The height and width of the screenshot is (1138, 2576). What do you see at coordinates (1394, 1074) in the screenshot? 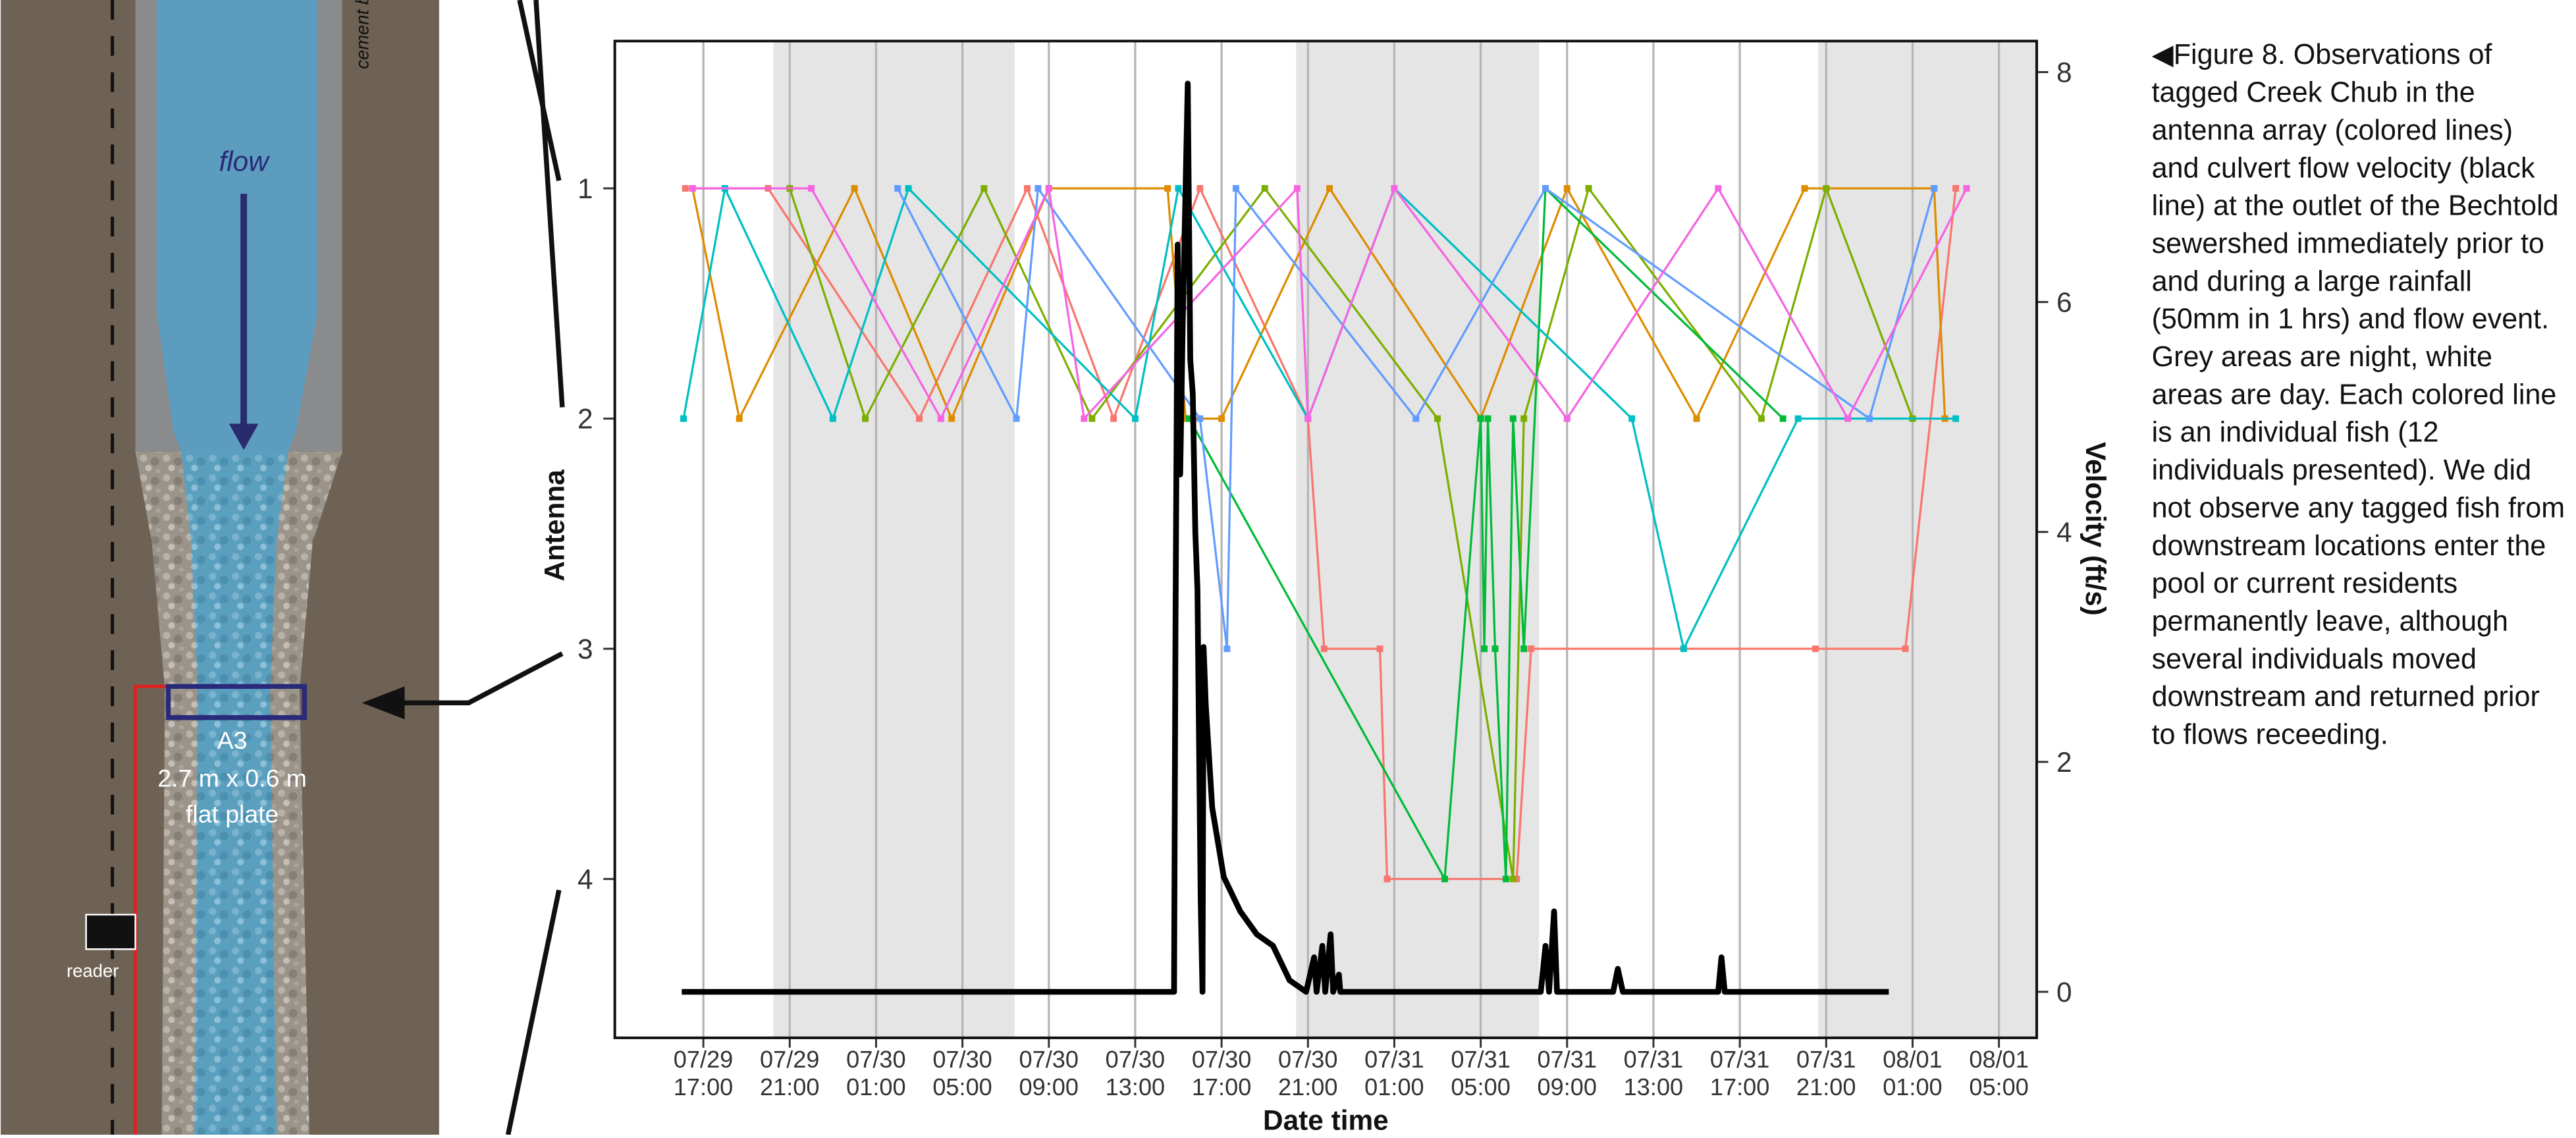
I see `x-tick-label: 07/31 01:00` at bounding box center [1394, 1074].